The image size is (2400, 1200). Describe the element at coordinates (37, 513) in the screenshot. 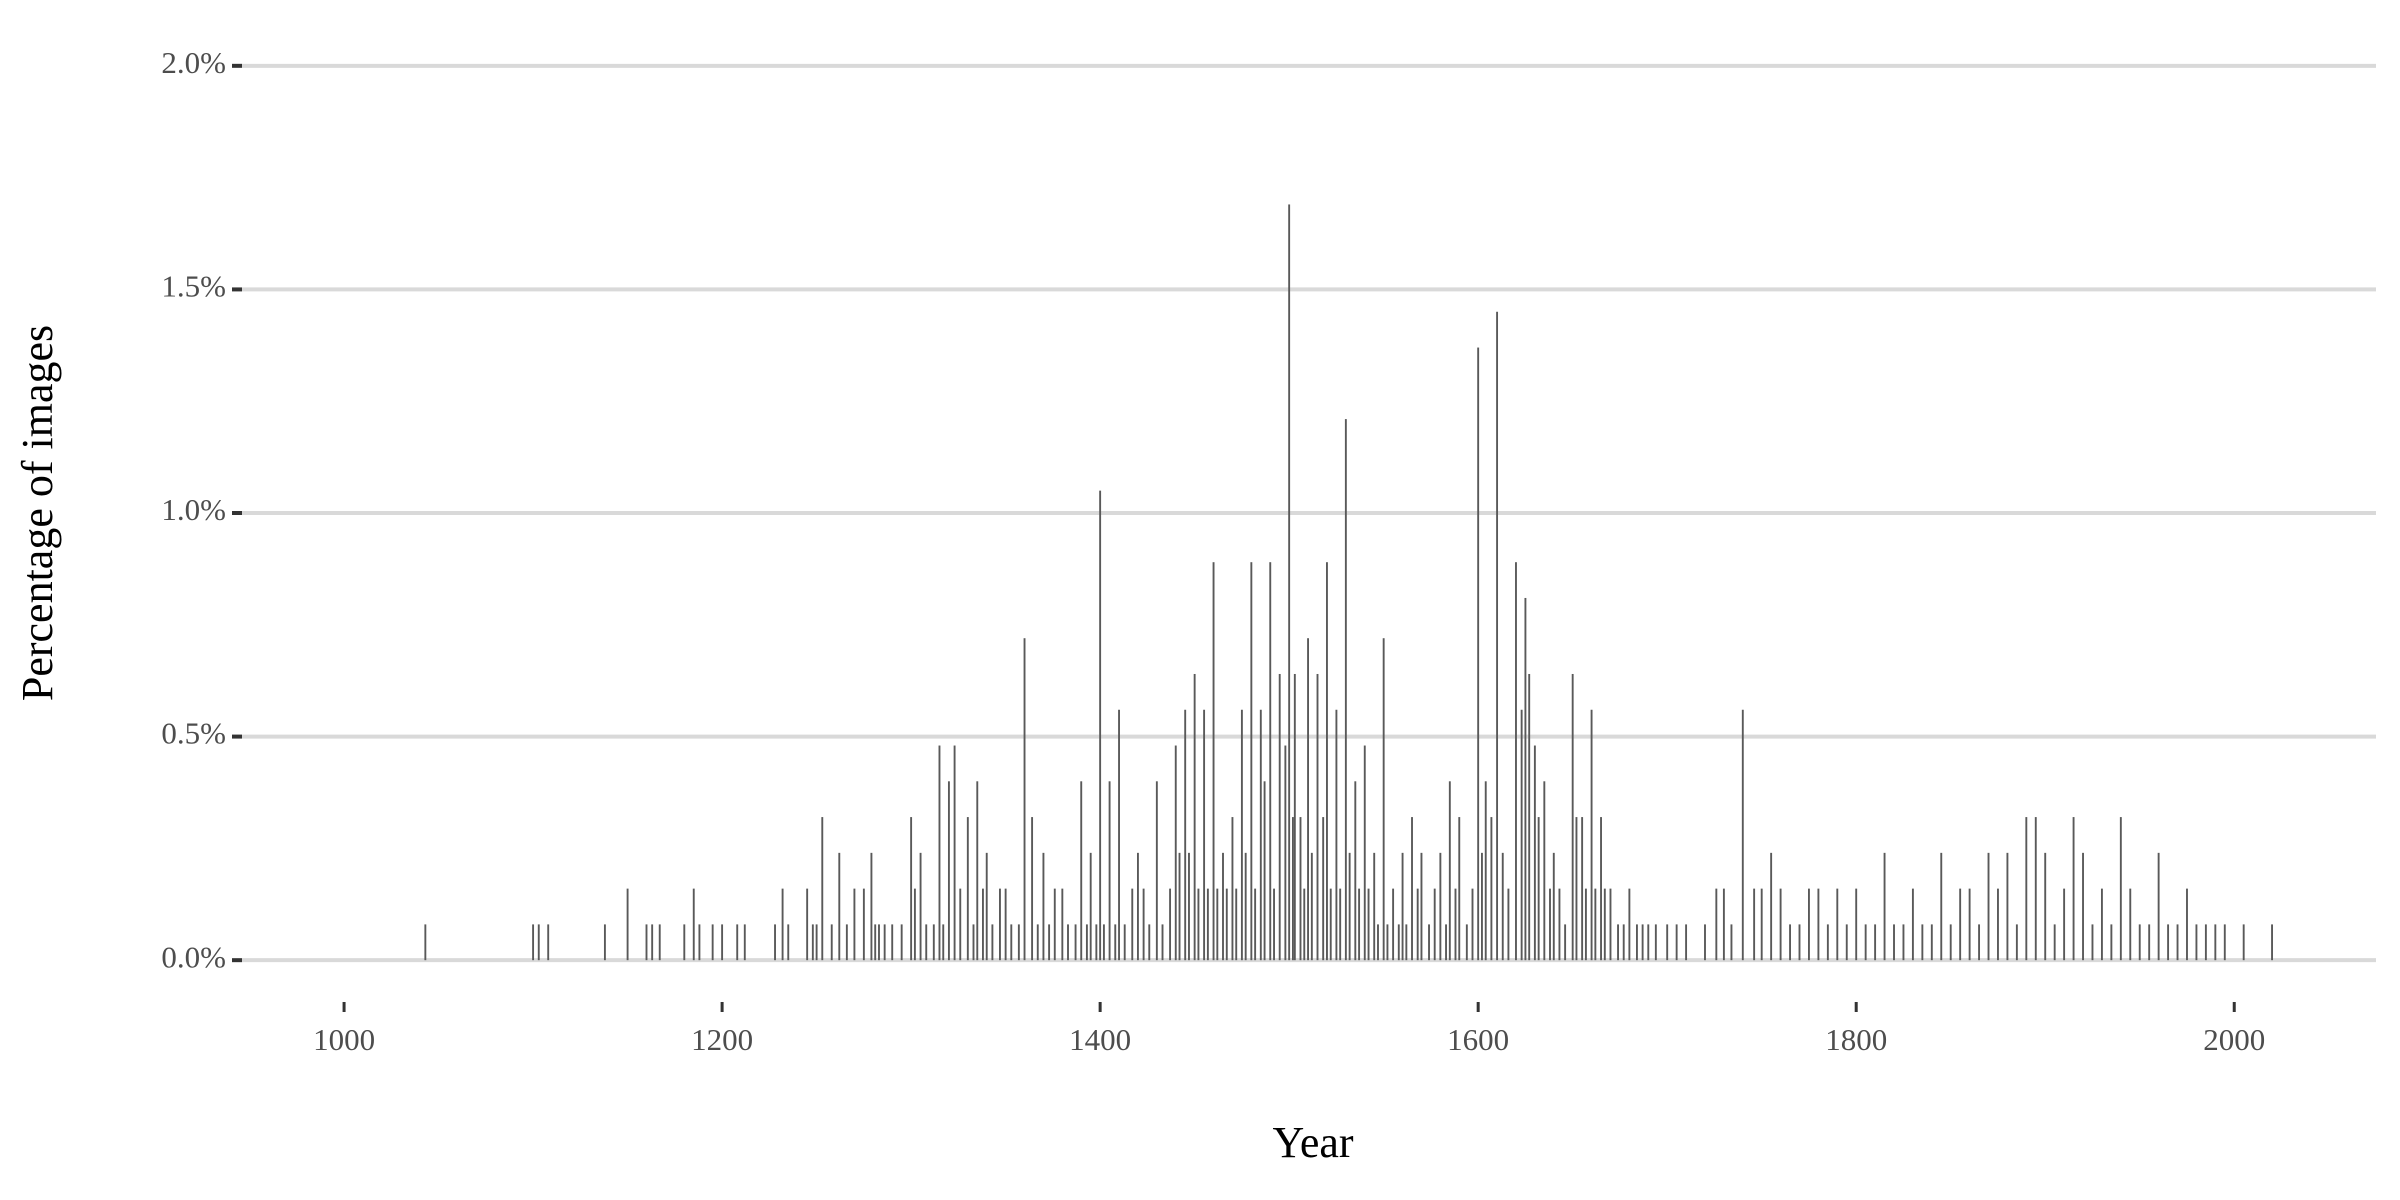

I see `y-axis-title: Percentage of images` at that location.